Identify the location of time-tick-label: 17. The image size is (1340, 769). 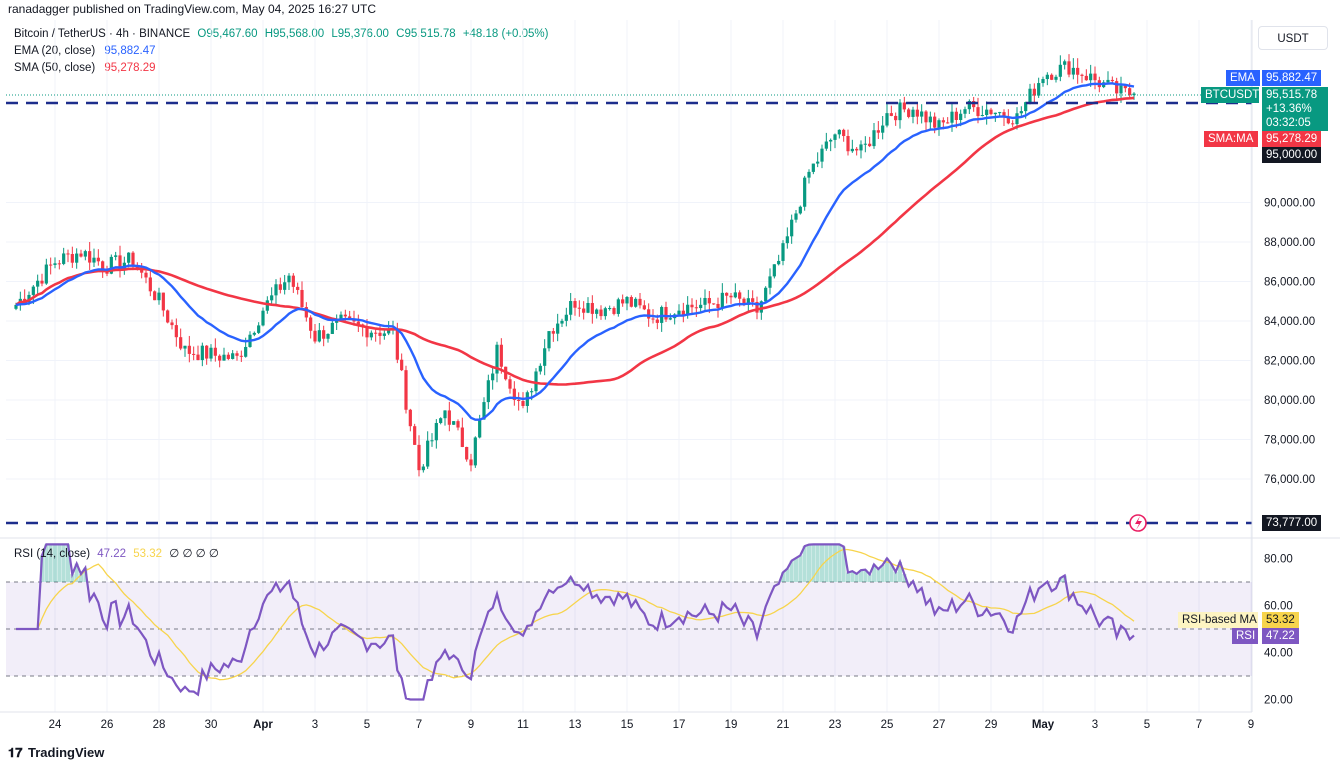
(679, 725).